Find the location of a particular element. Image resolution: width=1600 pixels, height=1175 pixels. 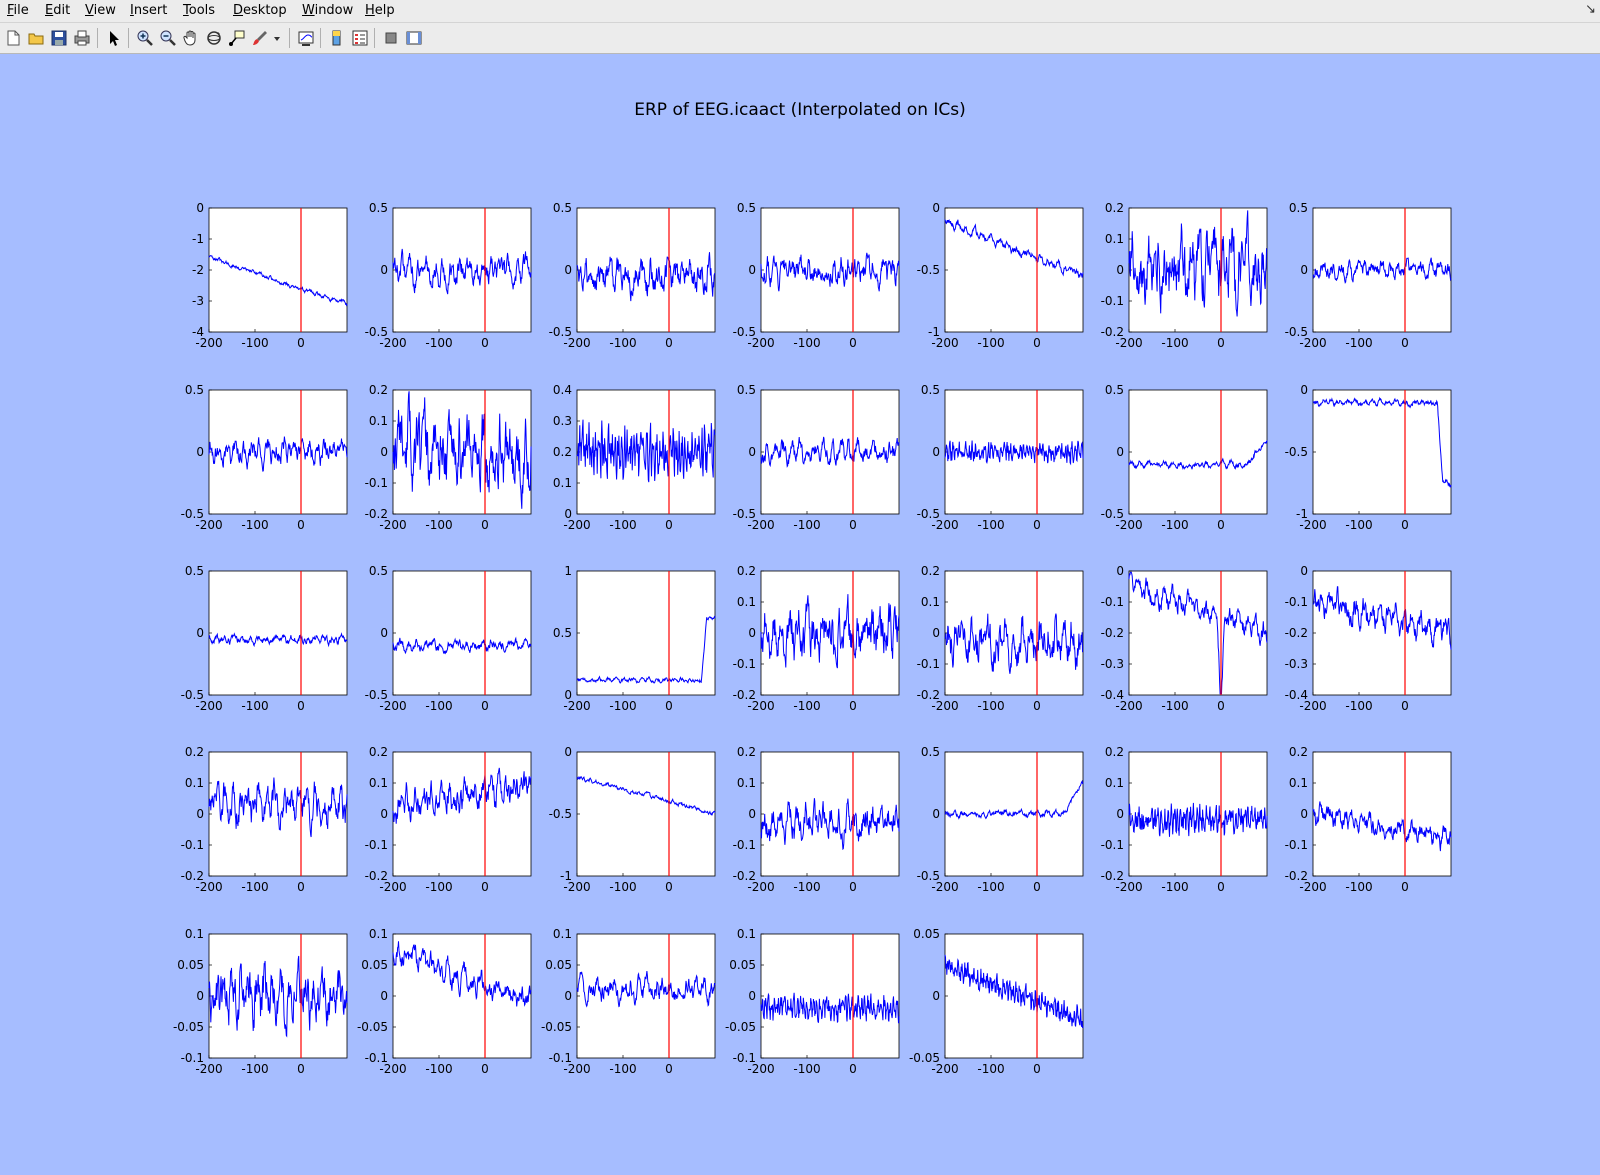

erp-panel-19: 0.2 0.1 0 -0.1 -0.2-200 -100 0 is located at coordinates (1000, 638).